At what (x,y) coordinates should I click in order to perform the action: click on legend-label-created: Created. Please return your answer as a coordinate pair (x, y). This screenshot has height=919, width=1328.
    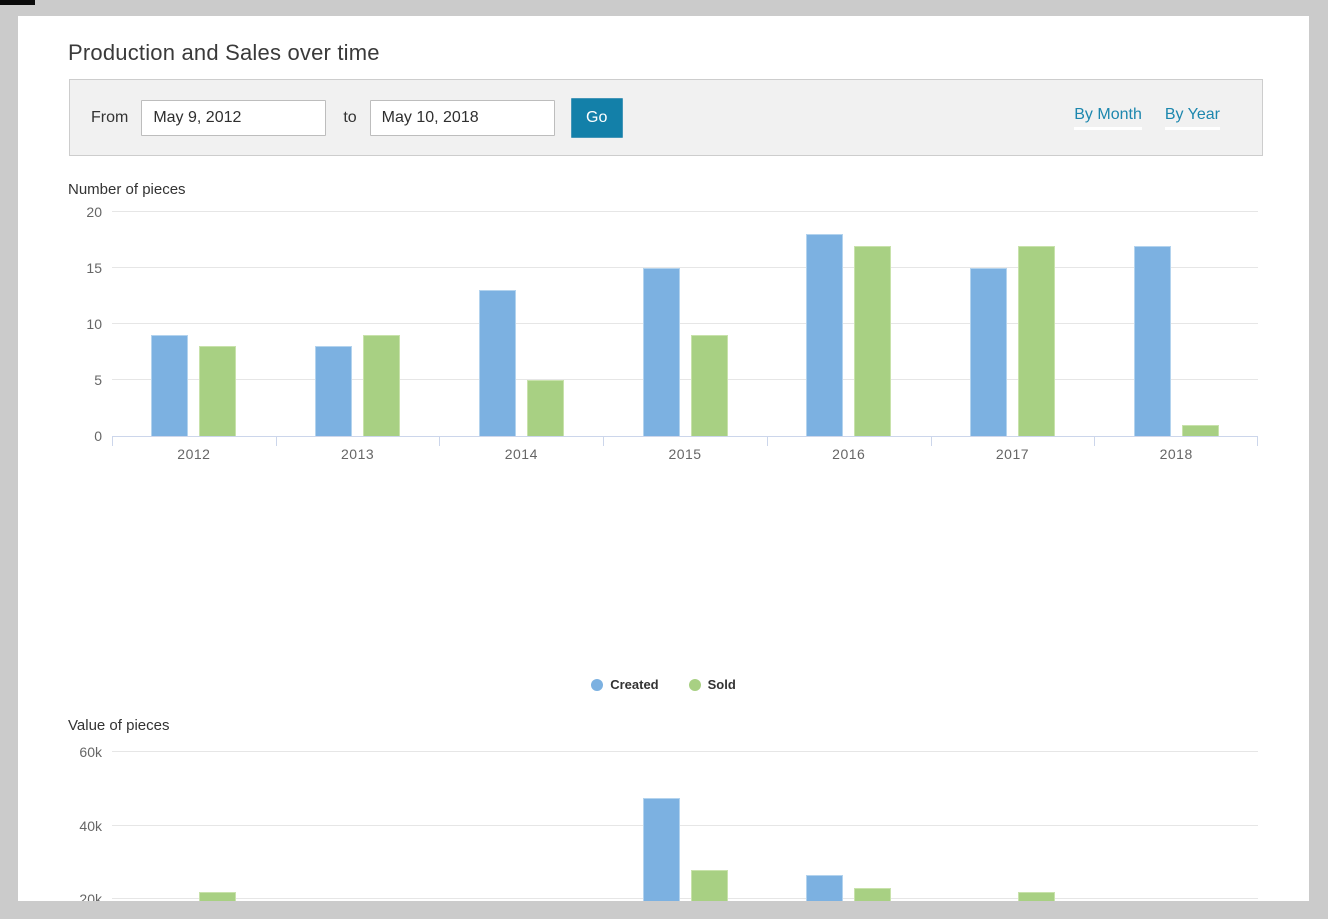
    Looking at the image, I should click on (634, 684).